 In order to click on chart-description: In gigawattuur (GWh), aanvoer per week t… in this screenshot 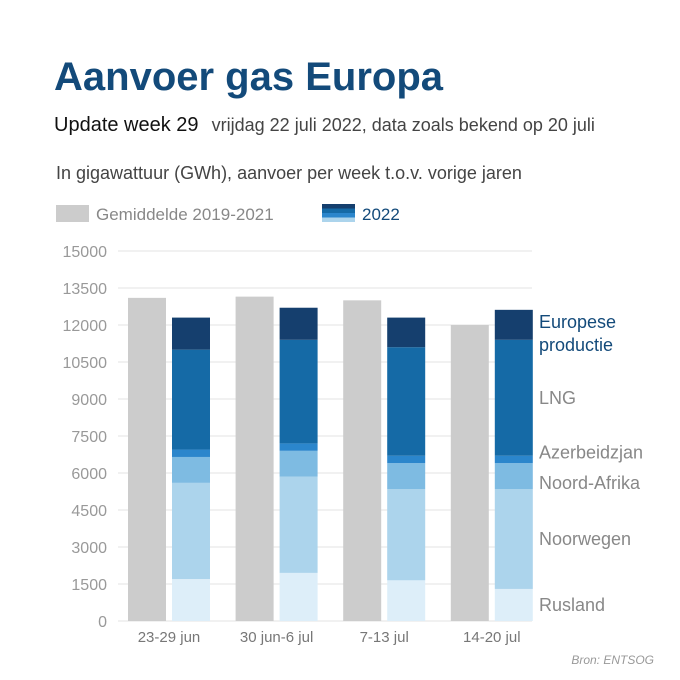, I will do `click(289, 173)`.